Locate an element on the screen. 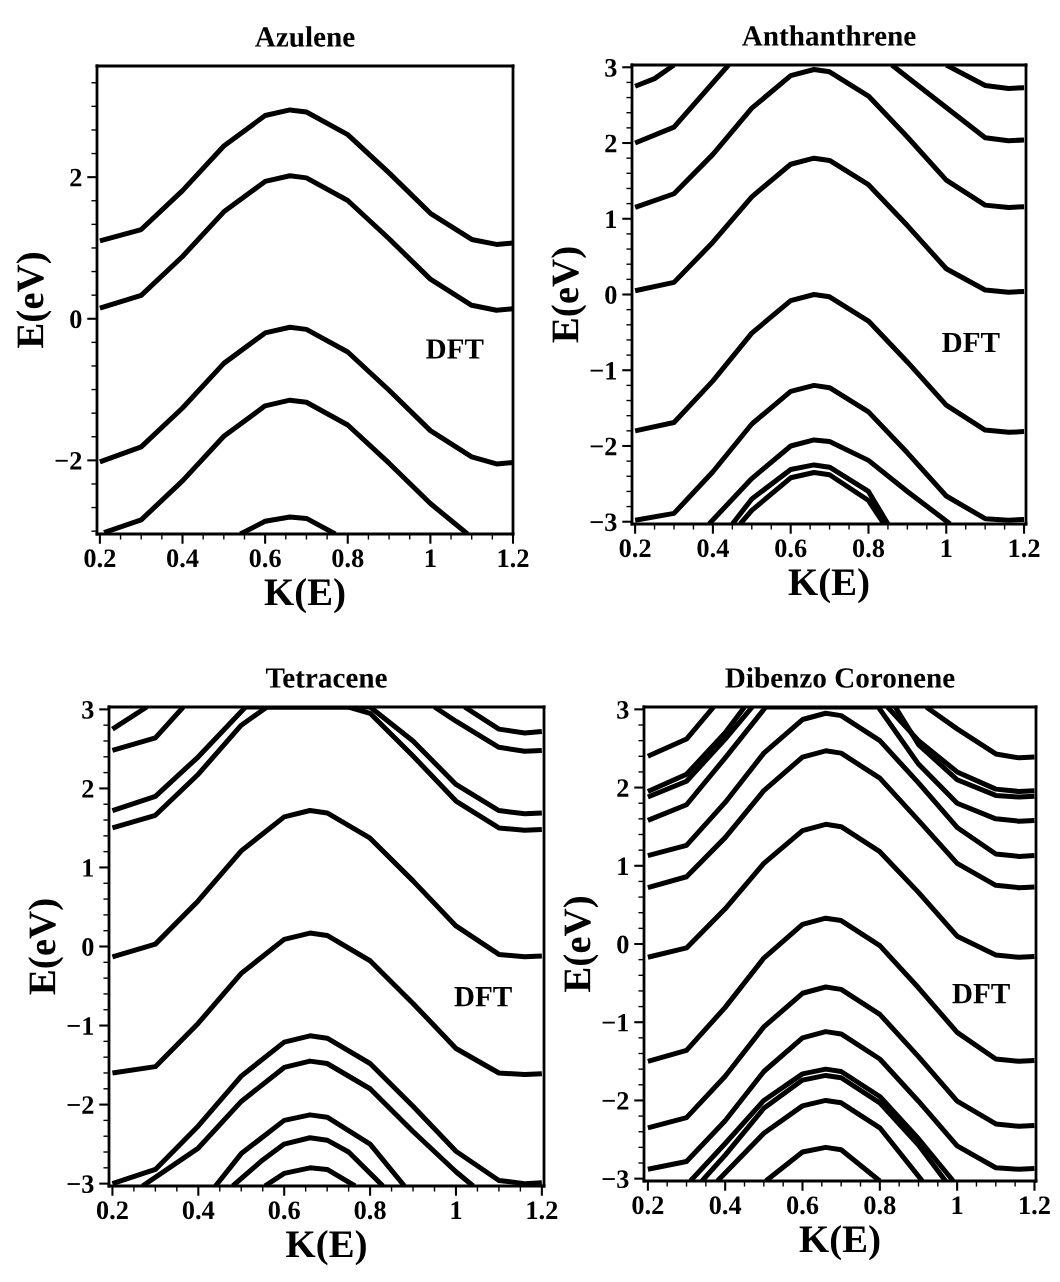 This screenshot has width=1060, height=1282. chart-title: Azulene is located at coordinates (305, 36).